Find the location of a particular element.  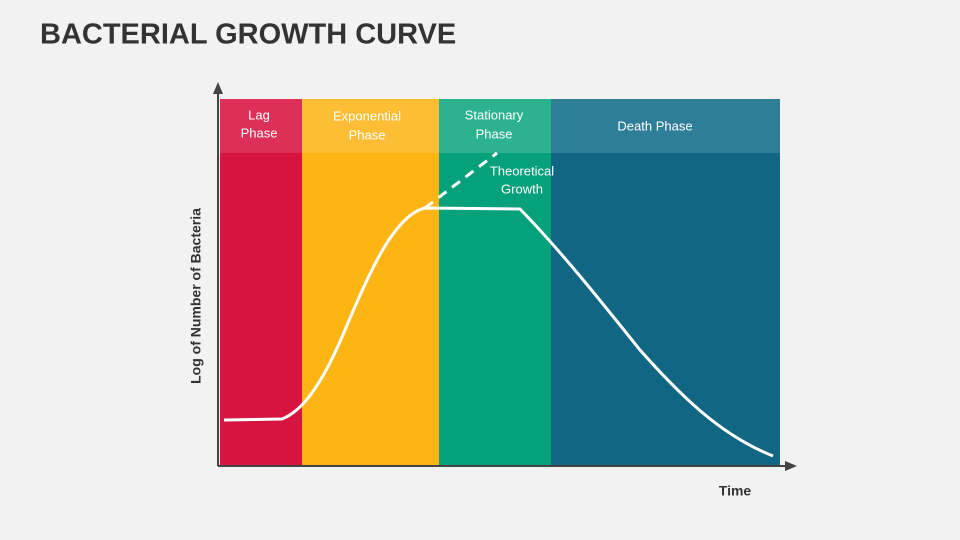

annotation: Theoretical is located at coordinates (522, 170).